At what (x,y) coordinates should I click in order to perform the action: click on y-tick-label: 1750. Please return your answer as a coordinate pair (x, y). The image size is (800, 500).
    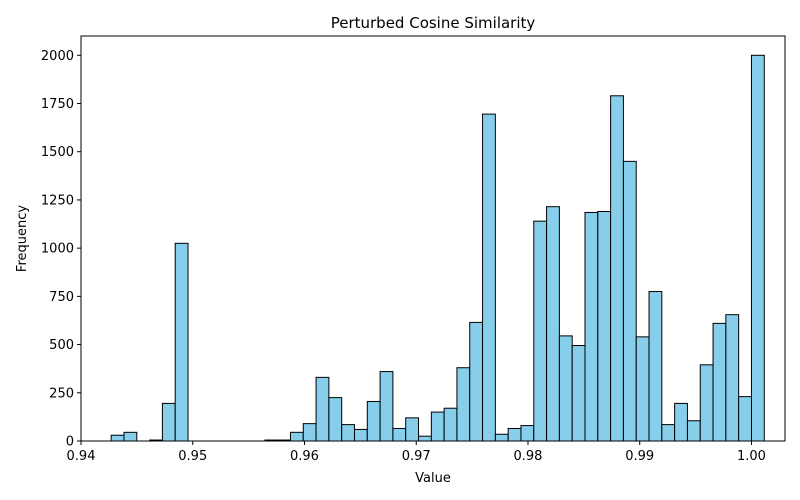
    Looking at the image, I should click on (57, 104).